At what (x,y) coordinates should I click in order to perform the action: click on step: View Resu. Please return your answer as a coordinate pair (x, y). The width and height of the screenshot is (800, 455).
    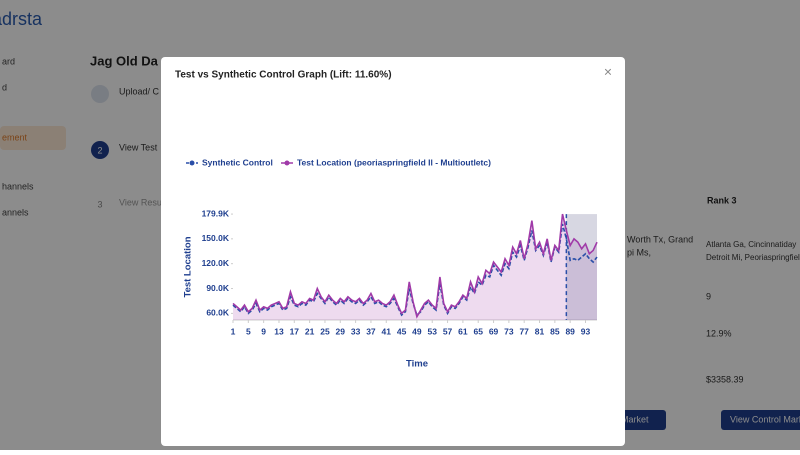
    Looking at the image, I should click on (140, 202).